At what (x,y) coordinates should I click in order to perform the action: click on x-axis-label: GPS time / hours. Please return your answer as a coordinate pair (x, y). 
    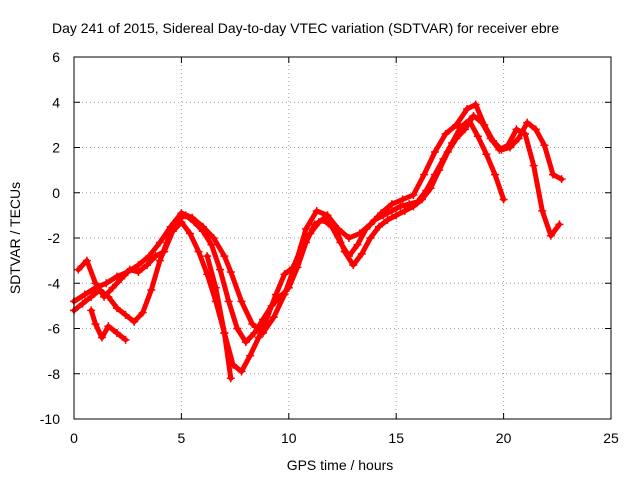
    Looking at the image, I should click on (340, 465).